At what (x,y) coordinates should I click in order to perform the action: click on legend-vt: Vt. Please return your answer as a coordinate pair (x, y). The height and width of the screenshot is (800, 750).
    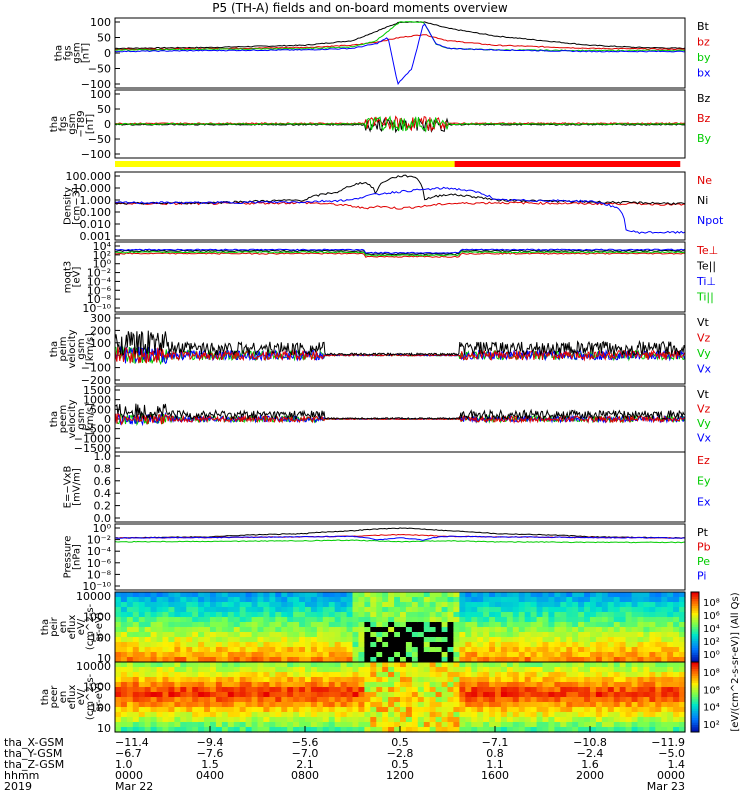
    Looking at the image, I should click on (703, 322).